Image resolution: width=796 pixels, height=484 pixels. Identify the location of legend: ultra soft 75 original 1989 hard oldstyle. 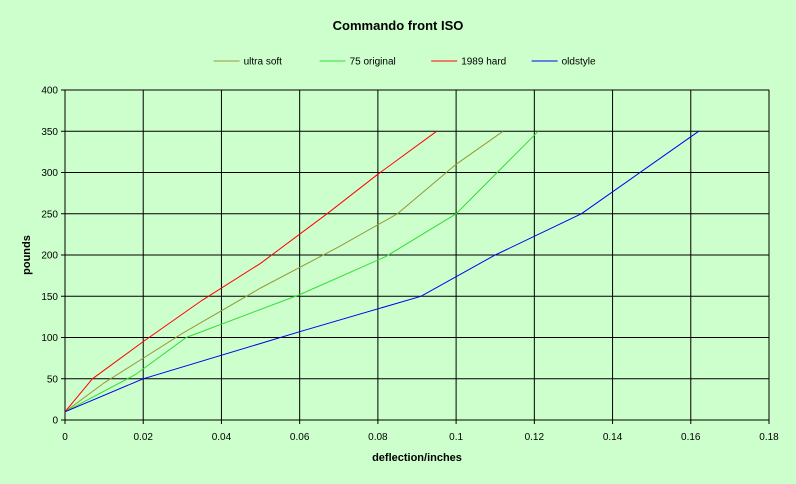
(404, 62).